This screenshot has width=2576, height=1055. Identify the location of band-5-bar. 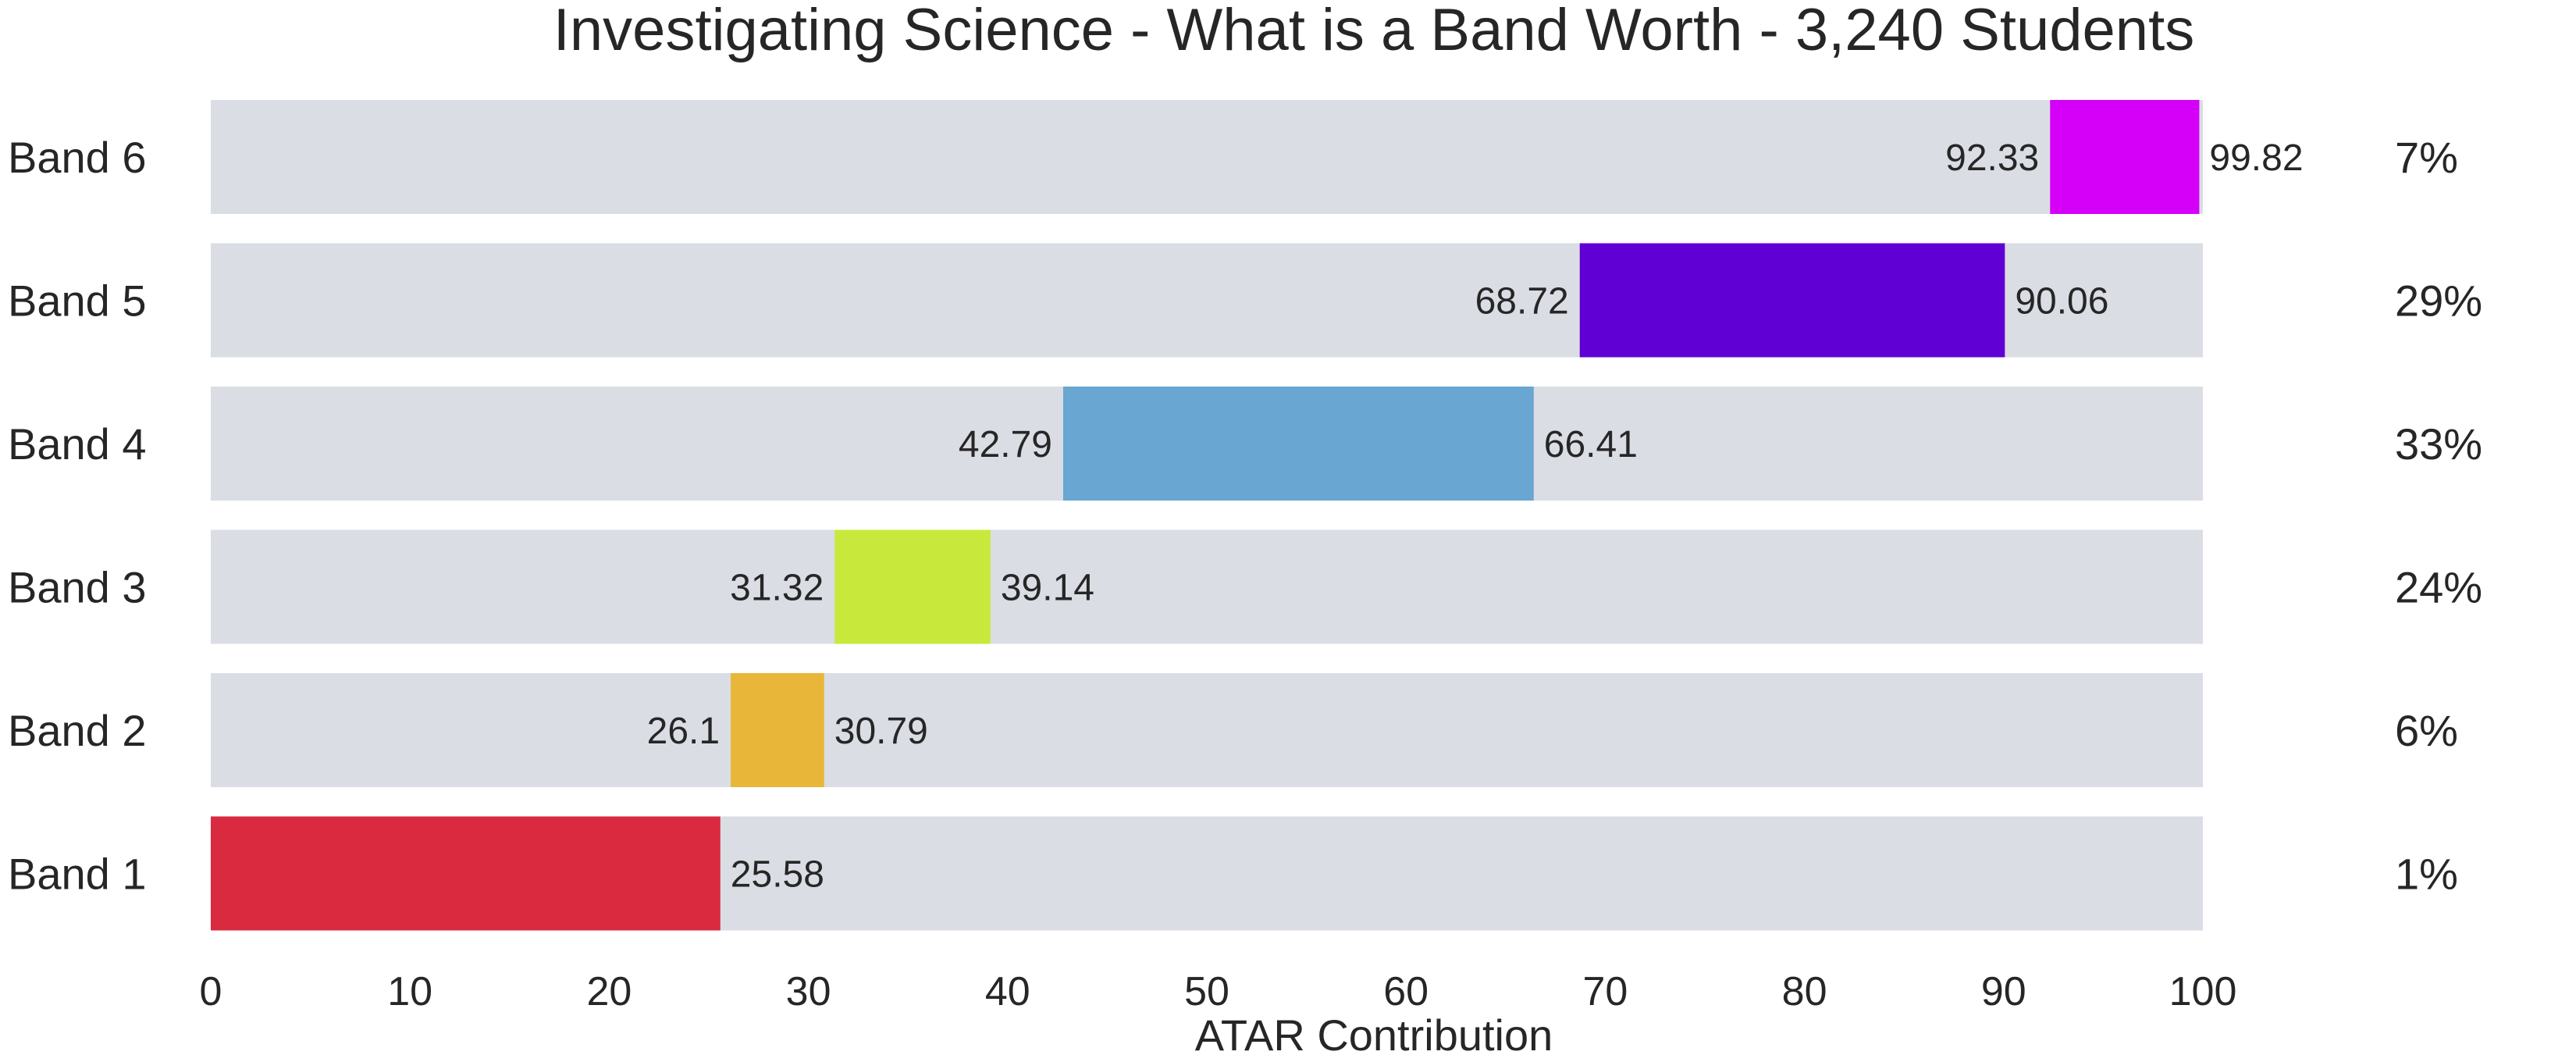
(1792, 300).